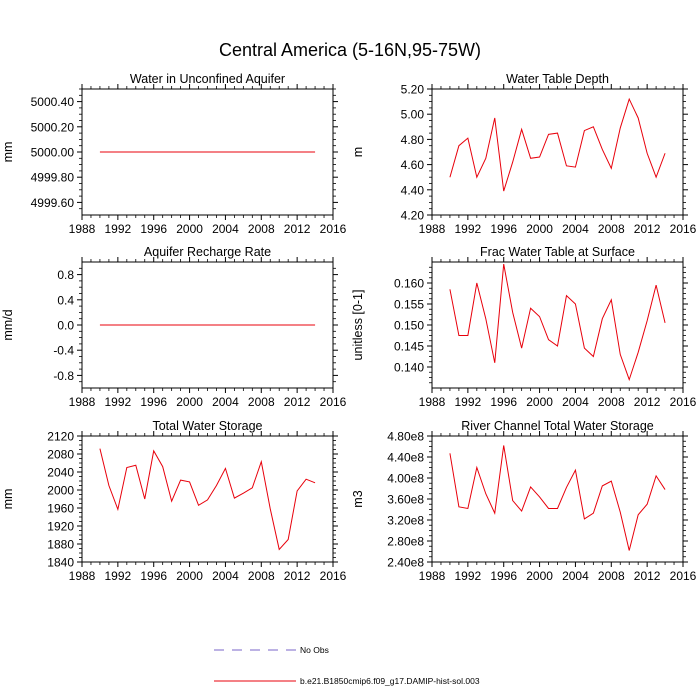 This screenshot has width=700, height=700. What do you see at coordinates (409, 347) in the screenshot?
I see `y-tick-label: 0.145` at bounding box center [409, 347].